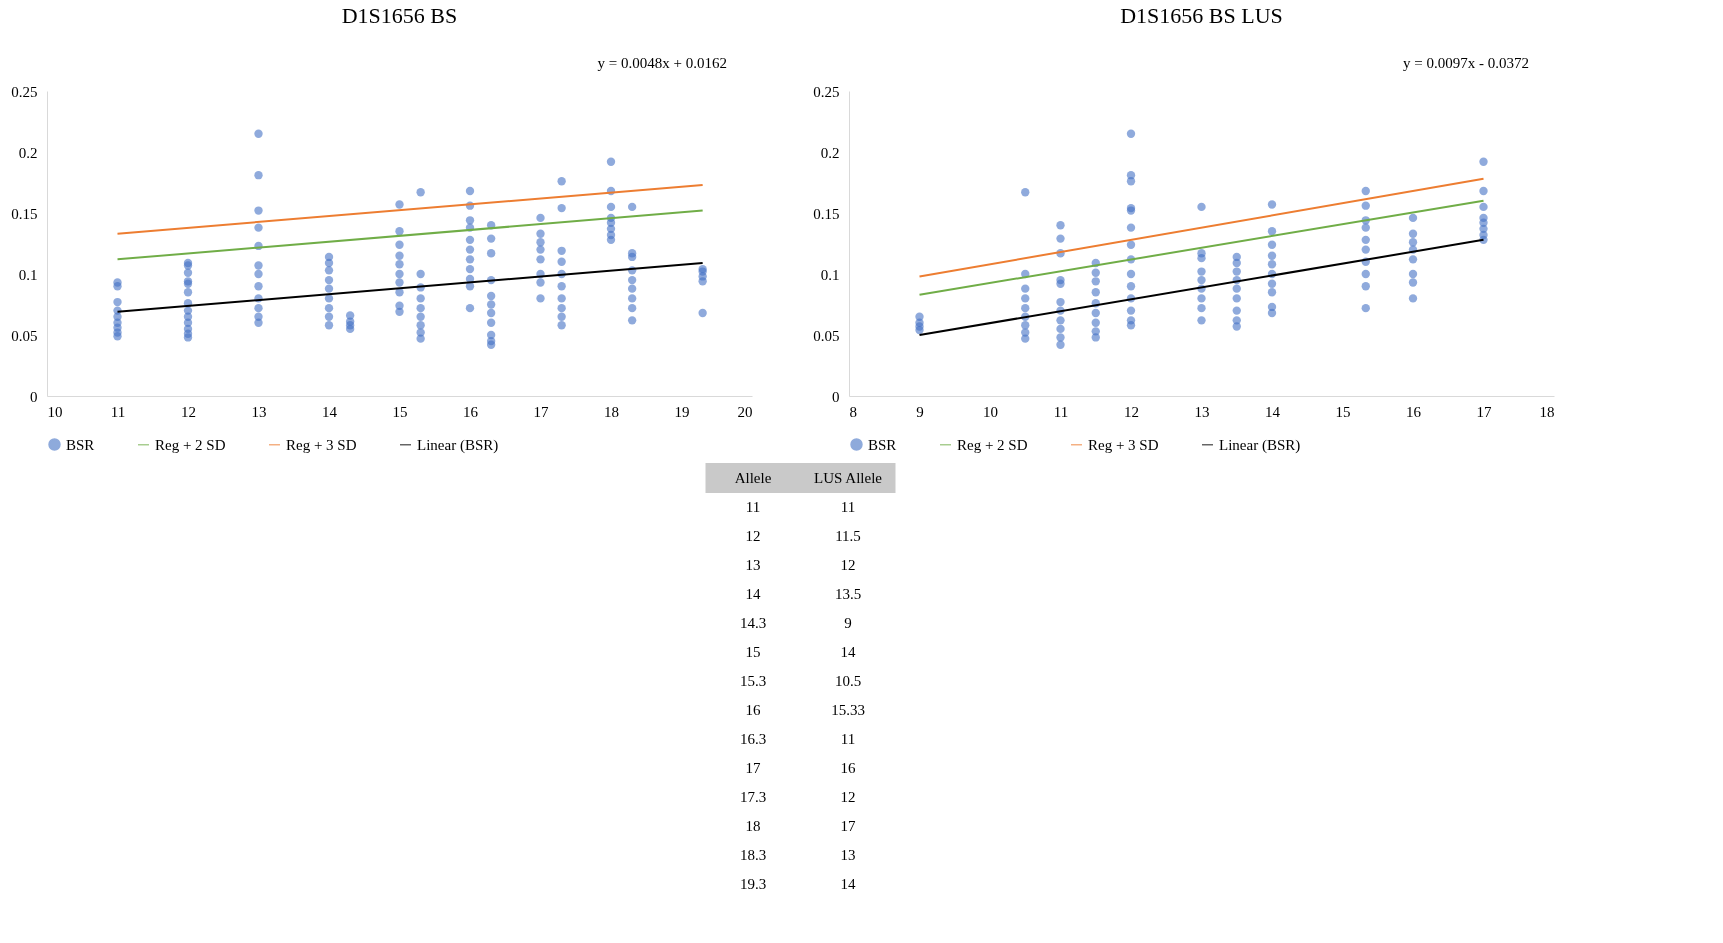  Describe the element at coordinates (1201, 15) in the screenshot. I see `chart-title: D1S1656 BS LUS` at that location.